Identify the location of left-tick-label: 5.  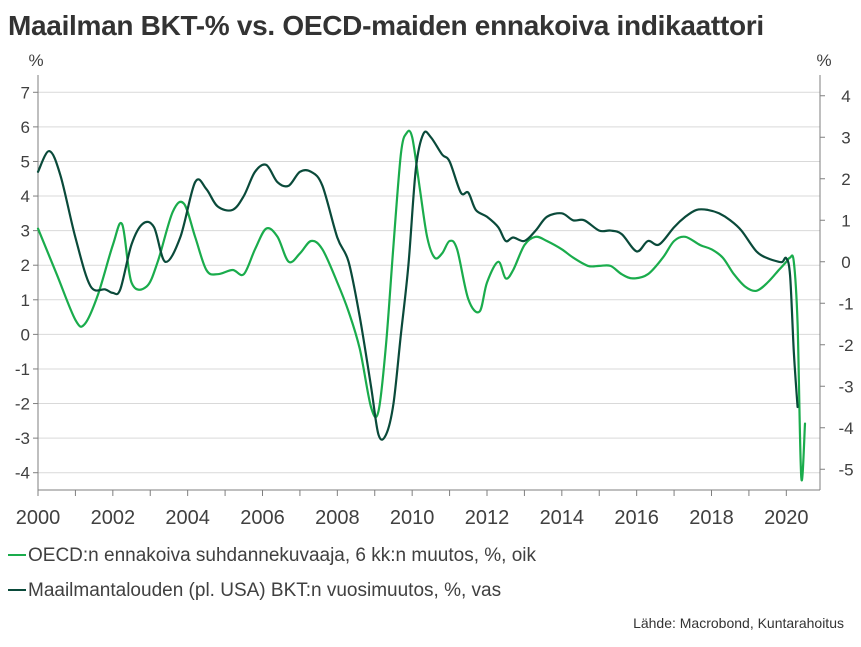
(25, 161).